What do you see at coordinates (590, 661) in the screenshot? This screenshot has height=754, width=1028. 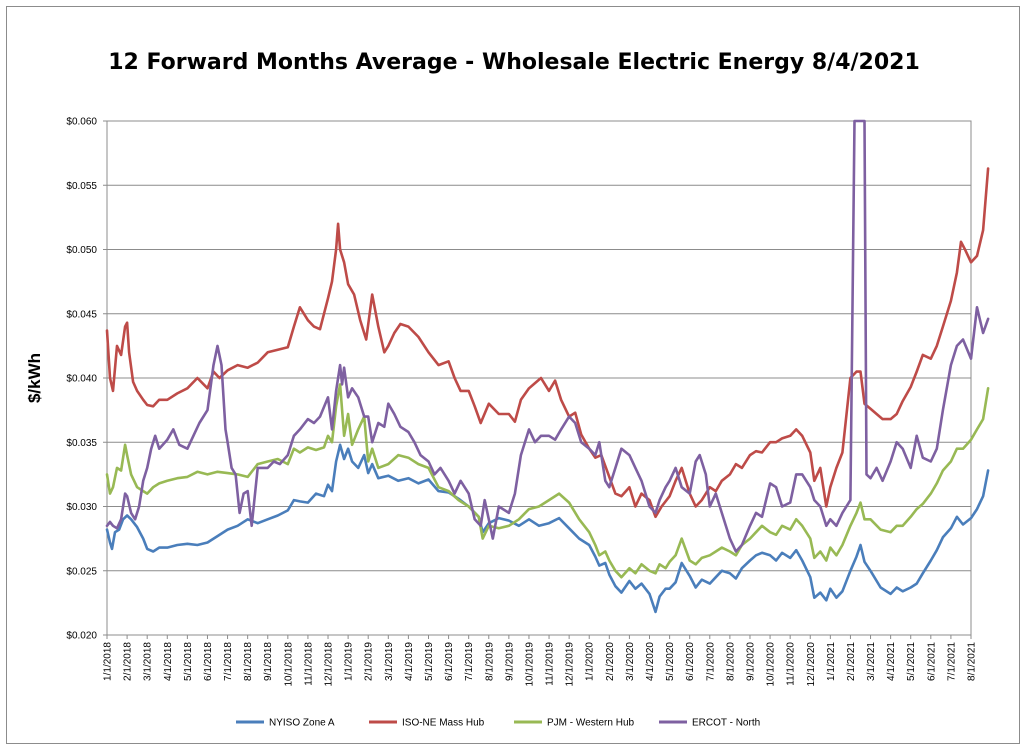 I see `x-tick-label: 1/1/2020` at bounding box center [590, 661].